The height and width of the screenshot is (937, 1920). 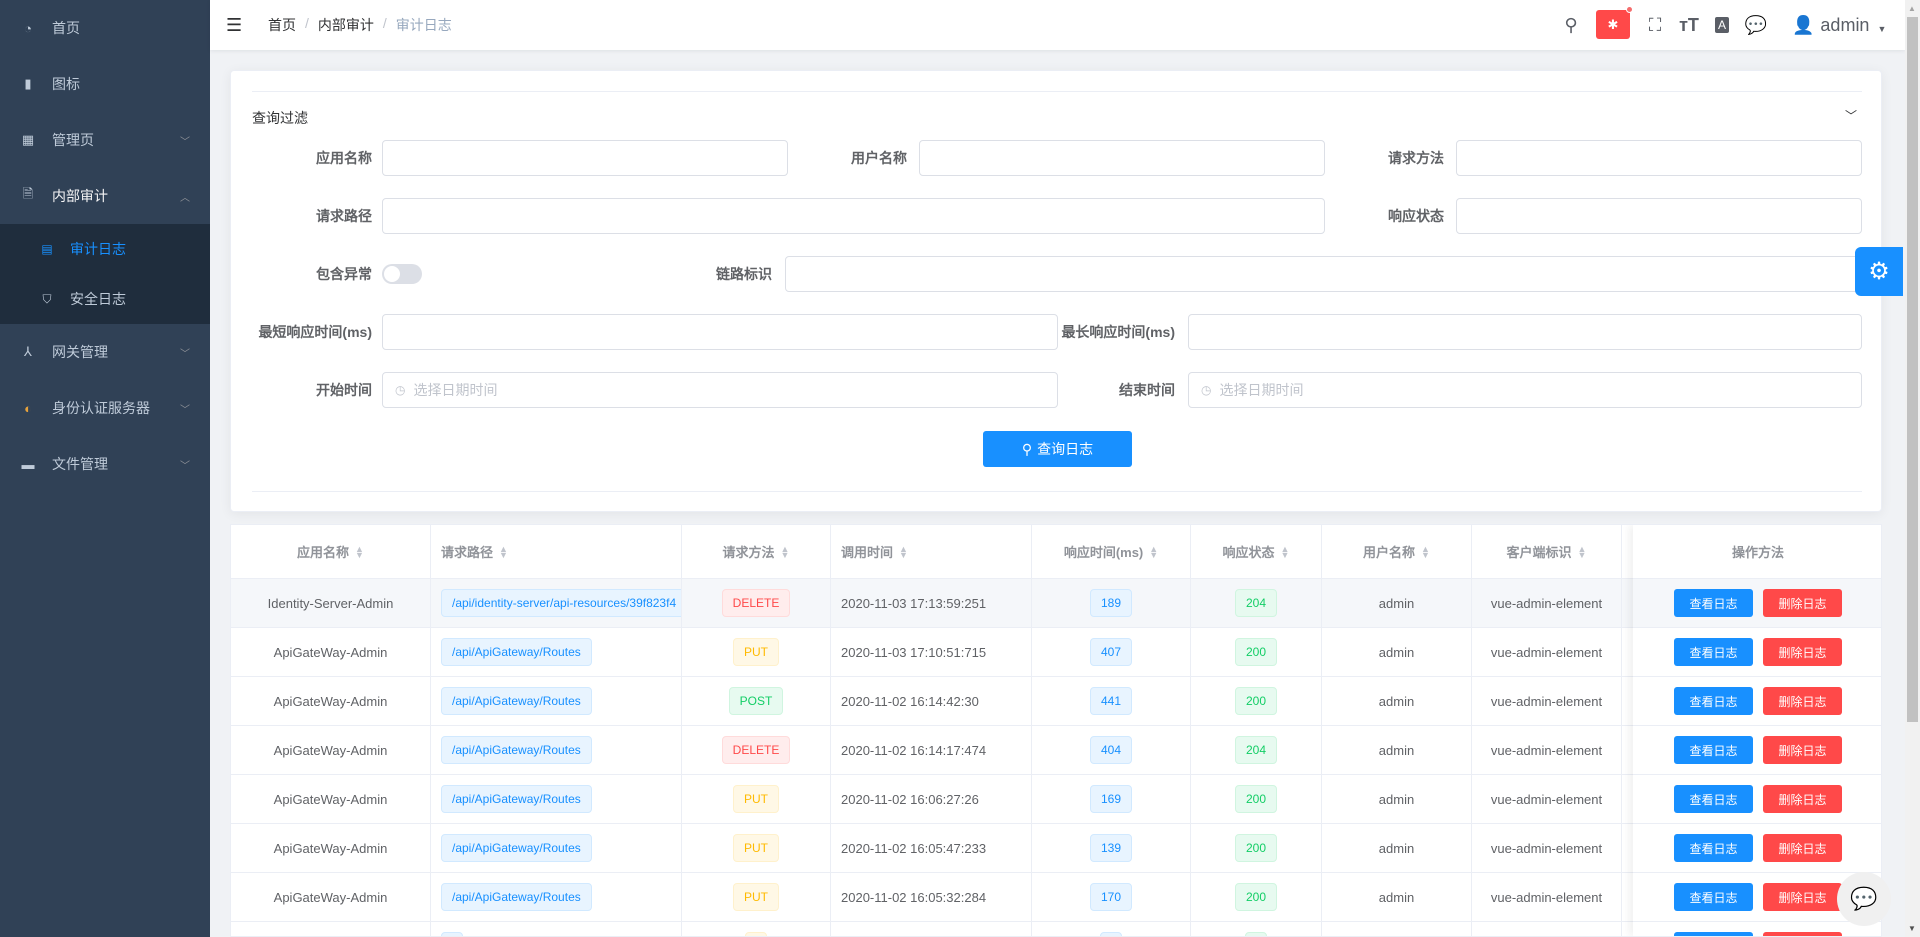 I want to click on sidebar-item-admin-pages: ▦ 管理页 ﹀, so click(x=105, y=140).